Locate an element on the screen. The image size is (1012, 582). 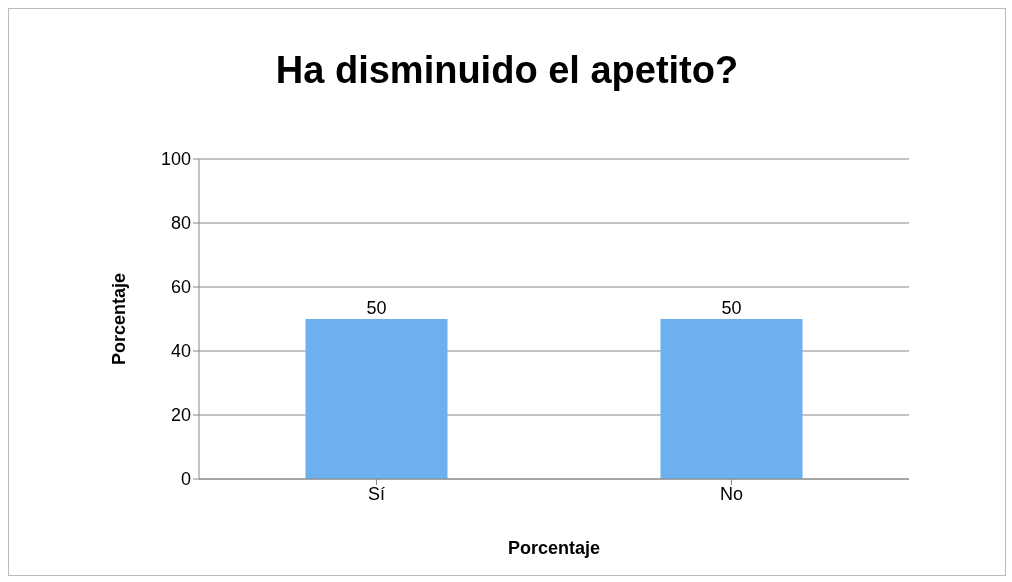
y-axis-title: Porcentaje is located at coordinates (119, 319).